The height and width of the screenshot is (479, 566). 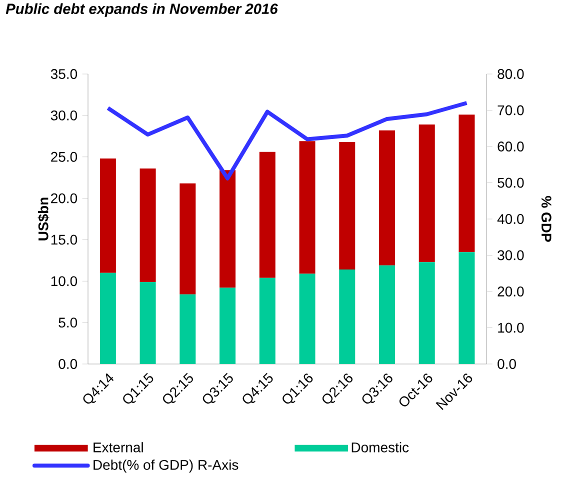 I want to click on y-tick-label: 0.0, so click(x=68, y=364).